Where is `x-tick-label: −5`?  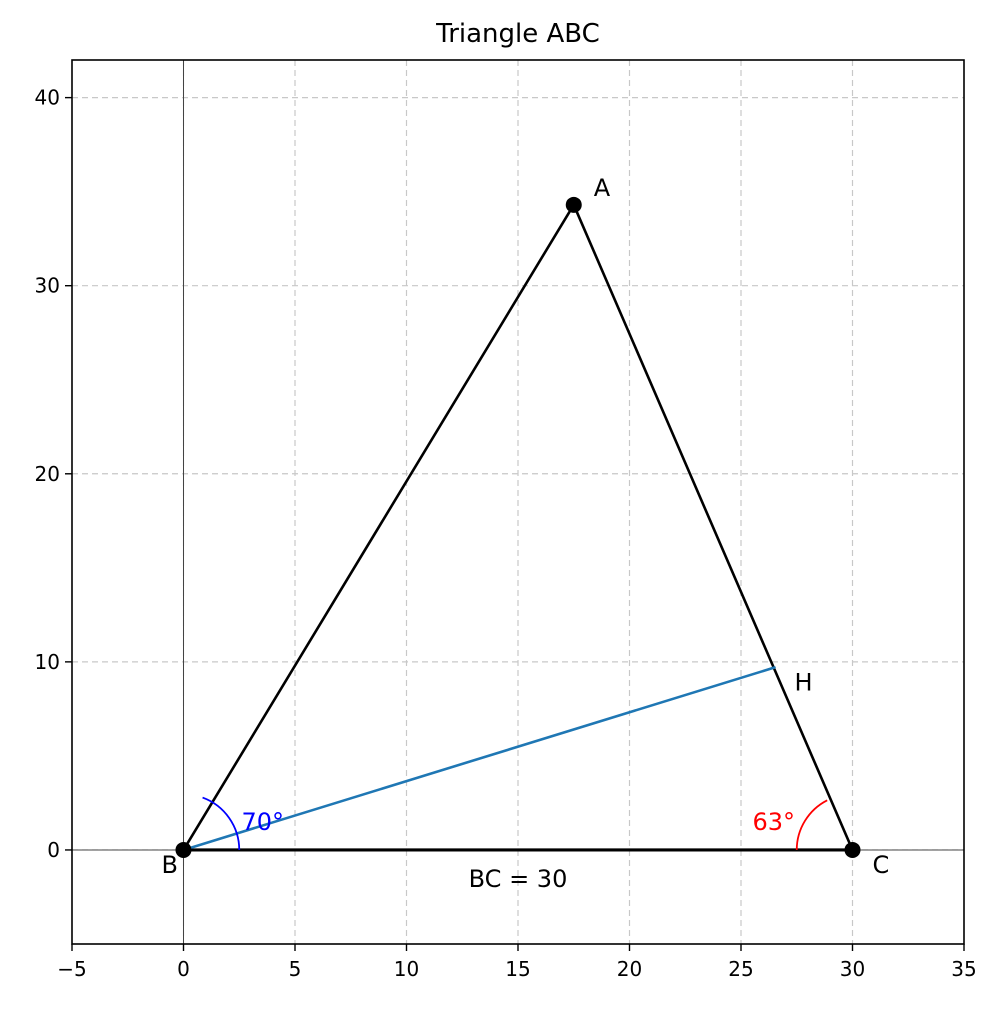 x-tick-label: −5 is located at coordinates (71, 969).